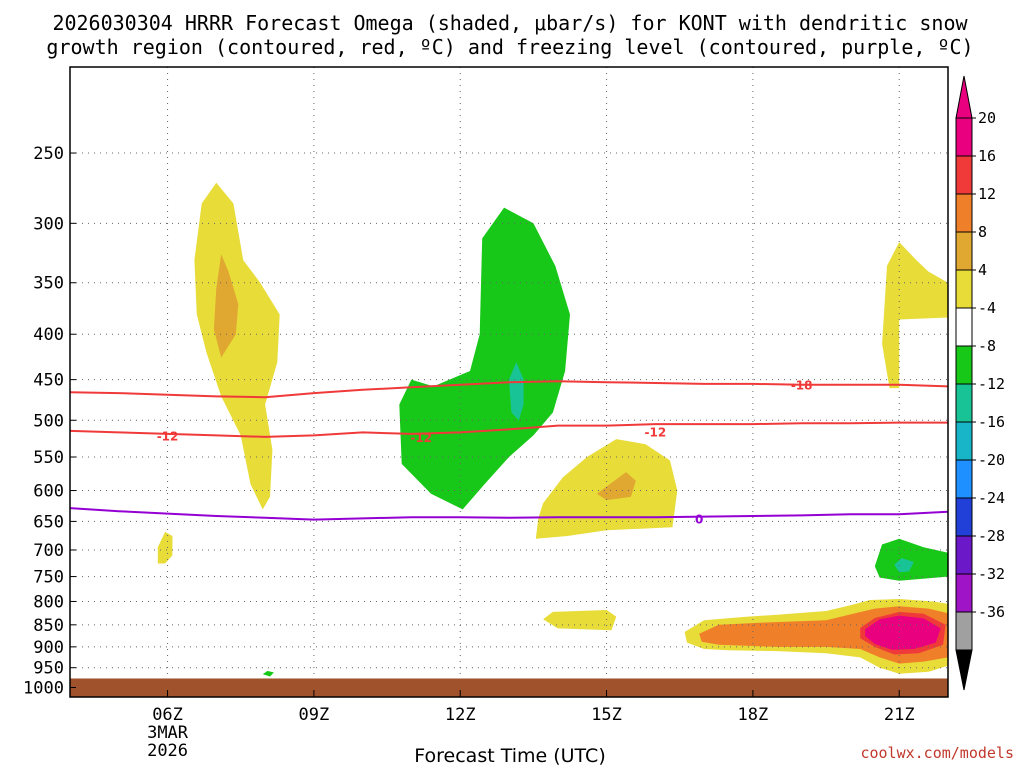  I want to click on y-tick-label: 850, so click(48, 626).